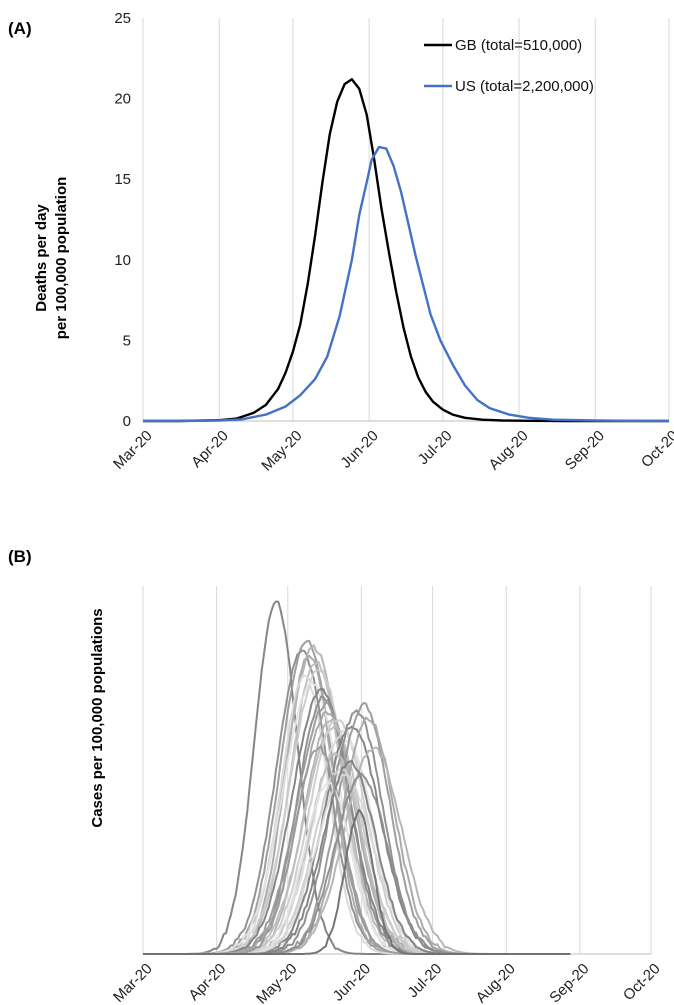  Describe the element at coordinates (133, 982) in the screenshot. I see `panel-b-x-tick-label: Mar-20` at that location.